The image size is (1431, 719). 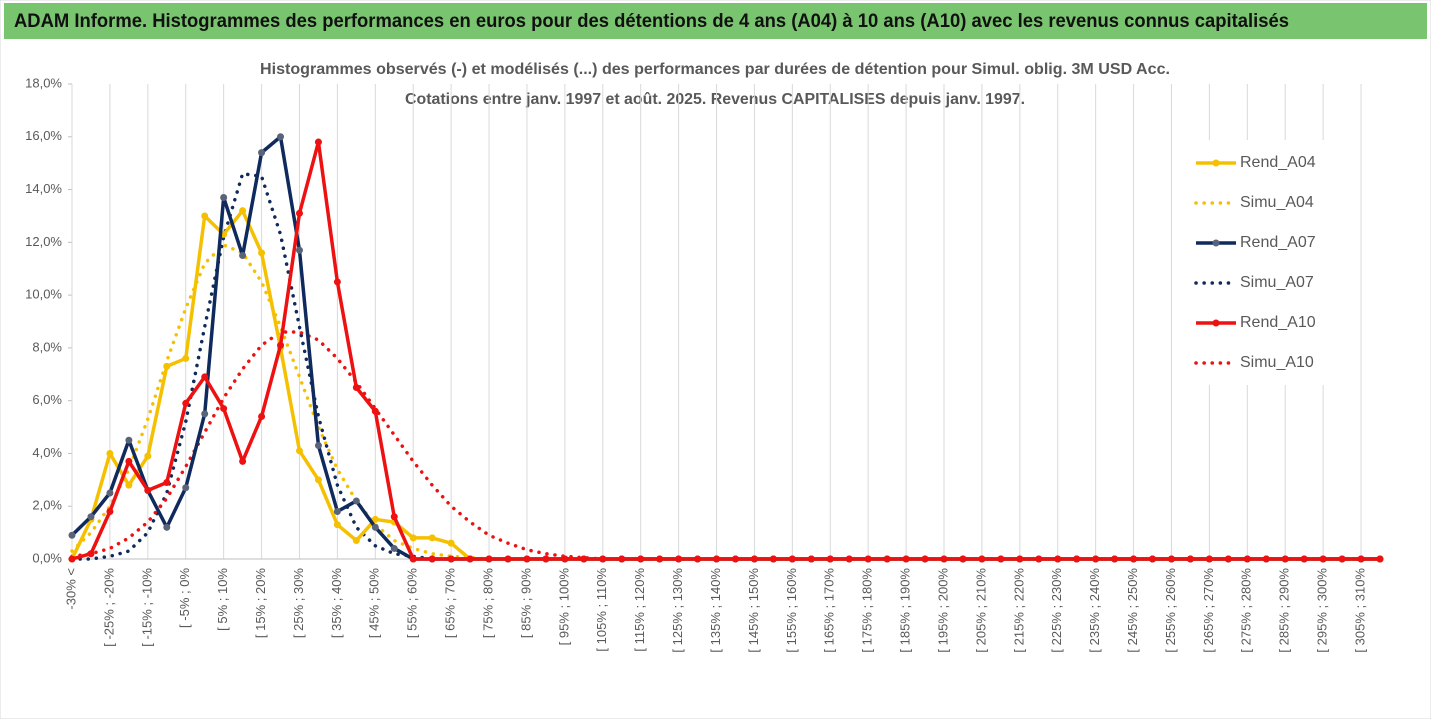 I want to click on y-tick-label: 10,0%, so click(x=43, y=294).